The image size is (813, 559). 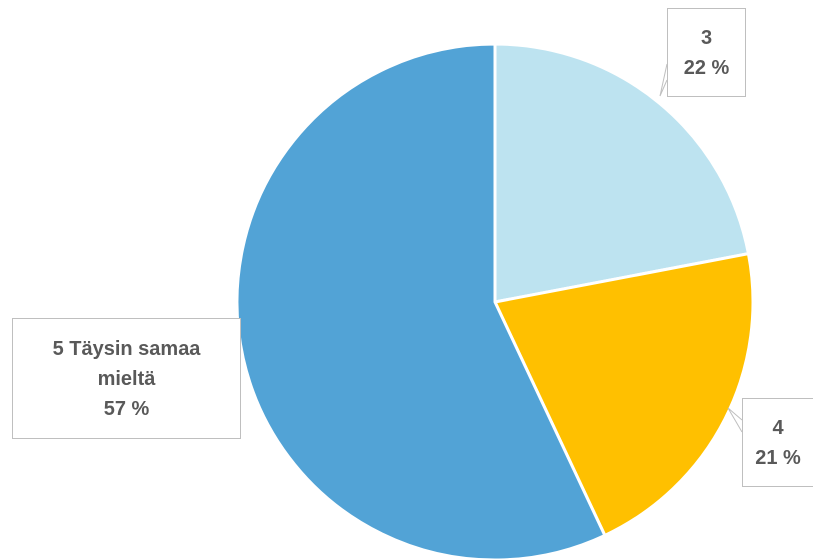 What do you see at coordinates (126, 363) in the screenshot?
I see `category-label: 5 Täysin samaa mieltä` at bounding box center [126, 363].